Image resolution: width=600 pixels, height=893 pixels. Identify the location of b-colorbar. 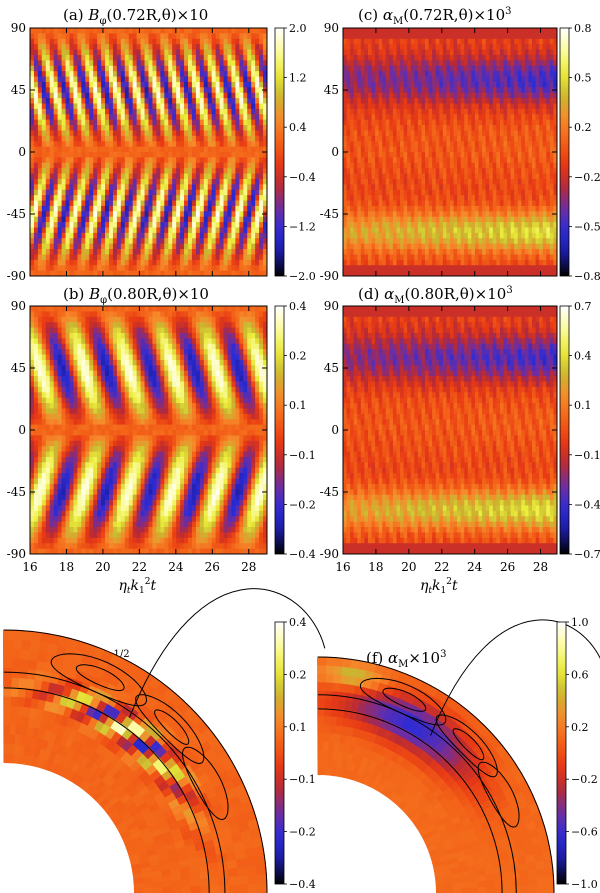
(279, 430).